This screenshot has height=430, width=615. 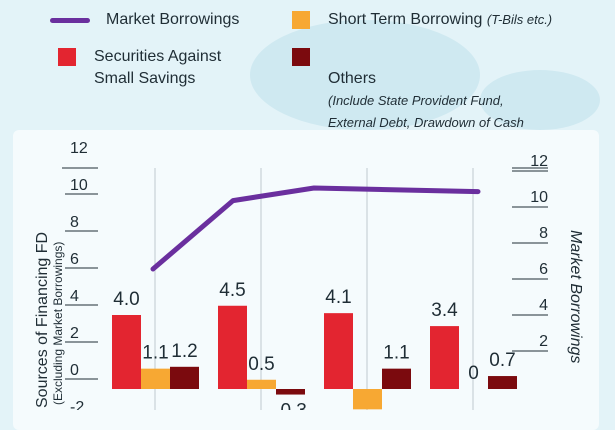 I want to click on legend-label-short-term-borrowing: Short Term Borrowing, so click(x=405, y=19).